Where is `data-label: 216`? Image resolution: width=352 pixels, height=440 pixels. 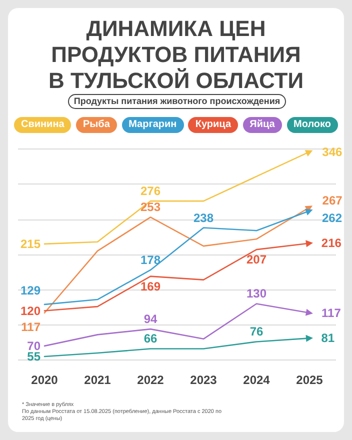 data-label: 216 is located at coordinates (331, 243).